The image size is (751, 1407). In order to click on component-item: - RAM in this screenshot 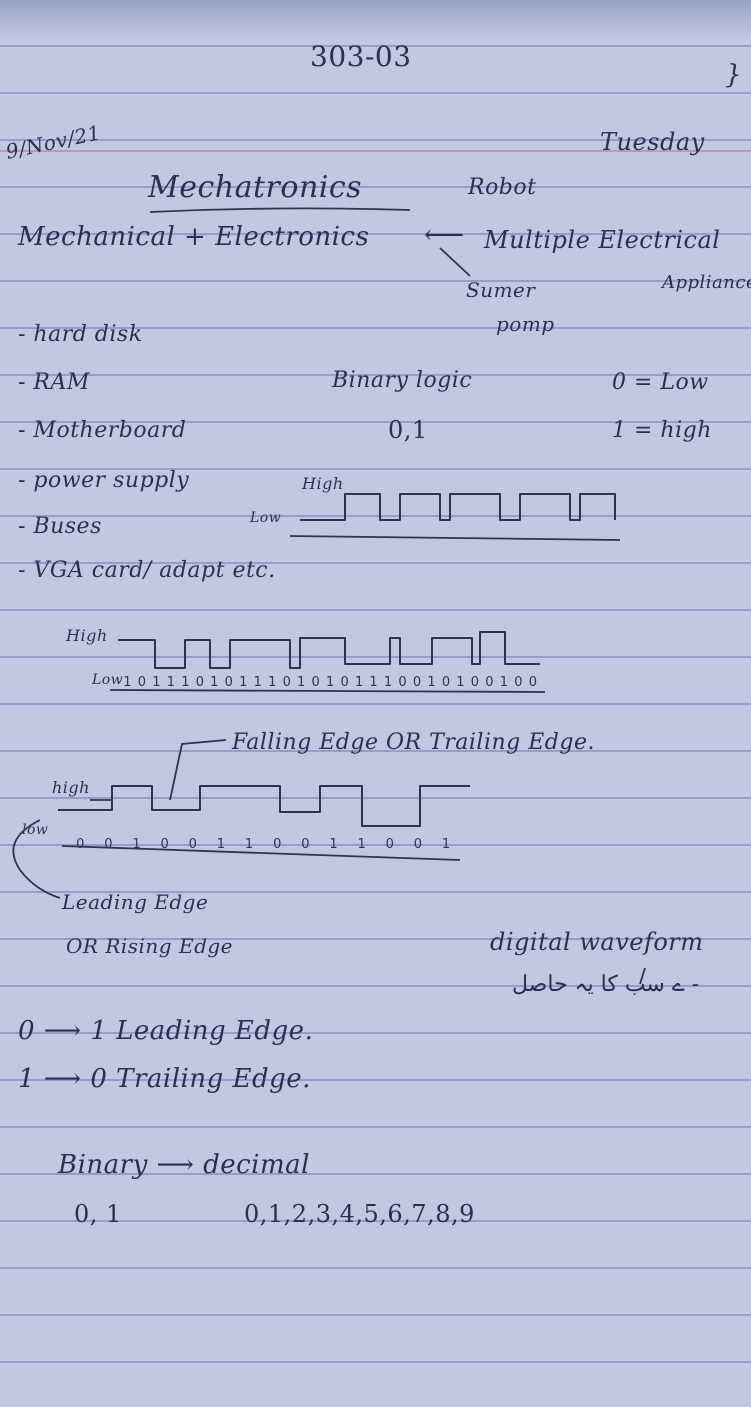, I will do `click(54, 382)`.